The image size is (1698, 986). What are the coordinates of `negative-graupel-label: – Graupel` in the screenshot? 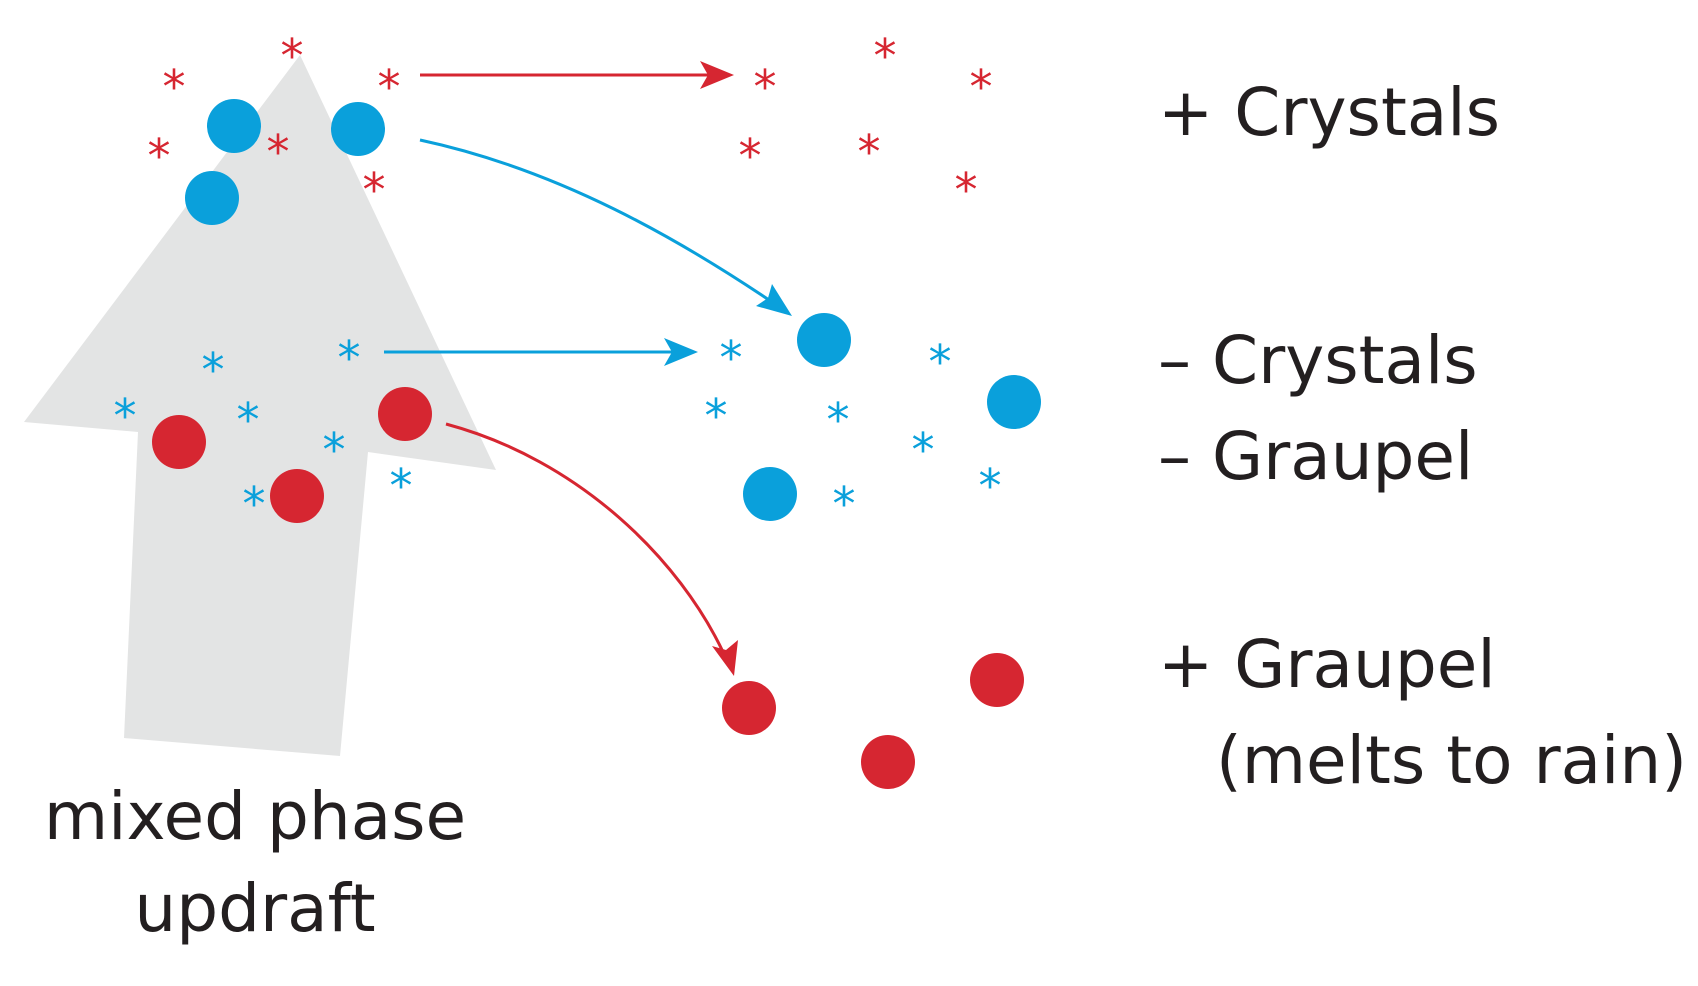 It's located at (1316, 456).